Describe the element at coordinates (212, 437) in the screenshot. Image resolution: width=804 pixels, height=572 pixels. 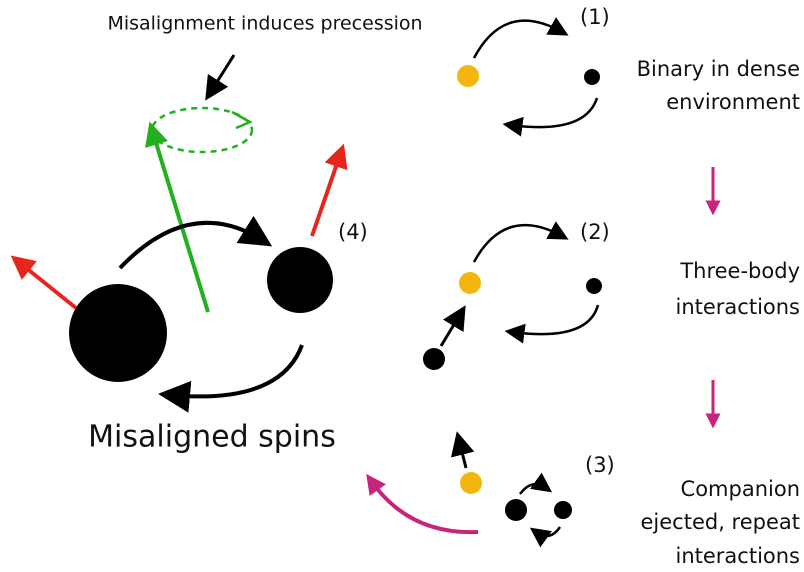
I see `caption: Misaligned spins` at that location.